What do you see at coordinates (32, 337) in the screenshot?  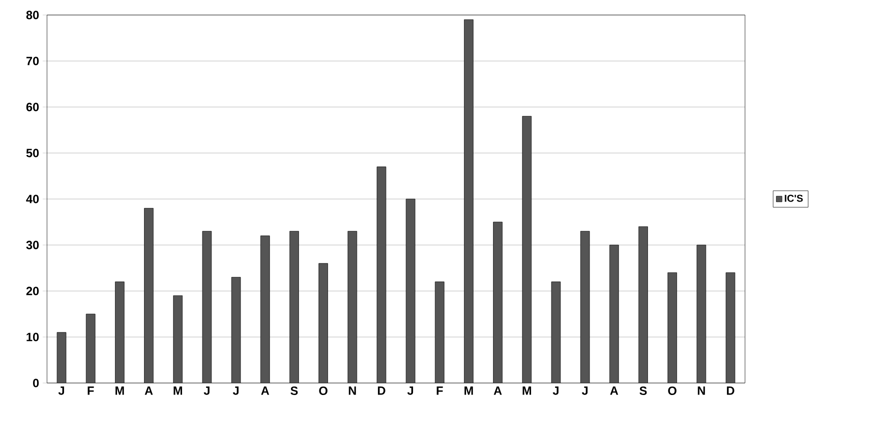 I see `y-tick-label: 10` at bounding box center [32, 337].